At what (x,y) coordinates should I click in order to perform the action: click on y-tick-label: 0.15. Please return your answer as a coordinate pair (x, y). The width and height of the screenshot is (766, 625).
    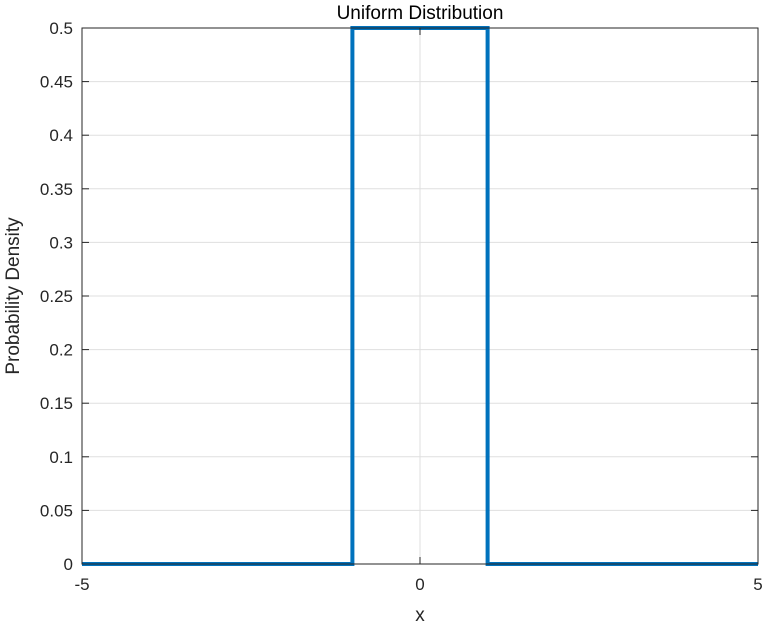
    Looking at the image, I should click on (56, 403).